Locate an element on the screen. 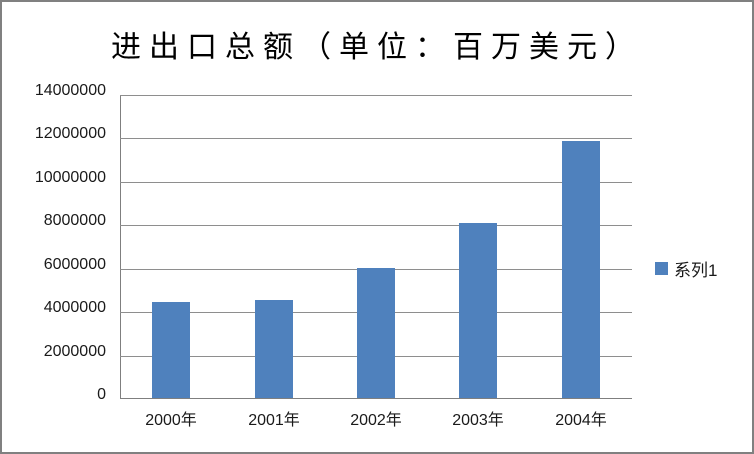 The height and width of the screenshot is (454, 754). y-axis-tick-label: 4000000 is located at coordinates (74, 308).